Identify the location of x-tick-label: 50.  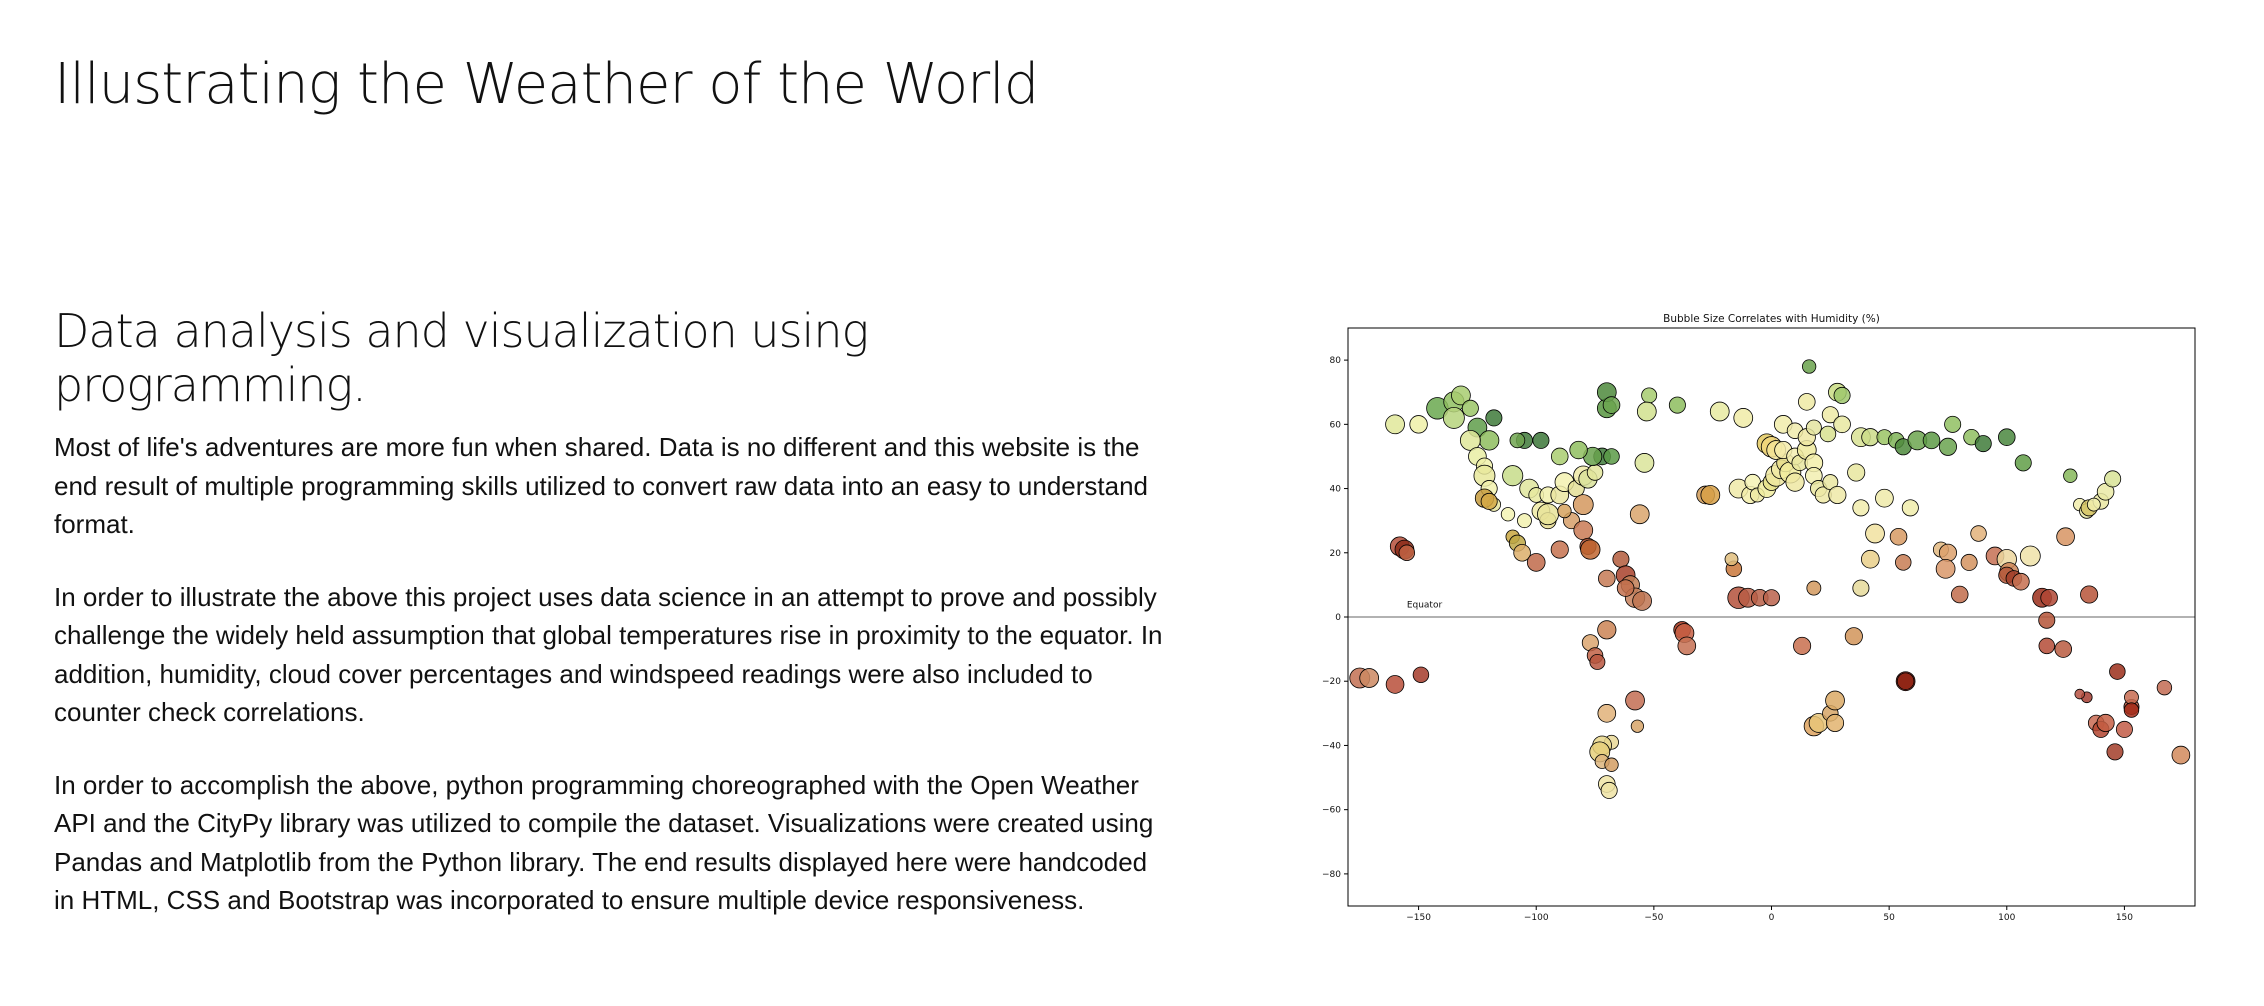
(1889, 918).